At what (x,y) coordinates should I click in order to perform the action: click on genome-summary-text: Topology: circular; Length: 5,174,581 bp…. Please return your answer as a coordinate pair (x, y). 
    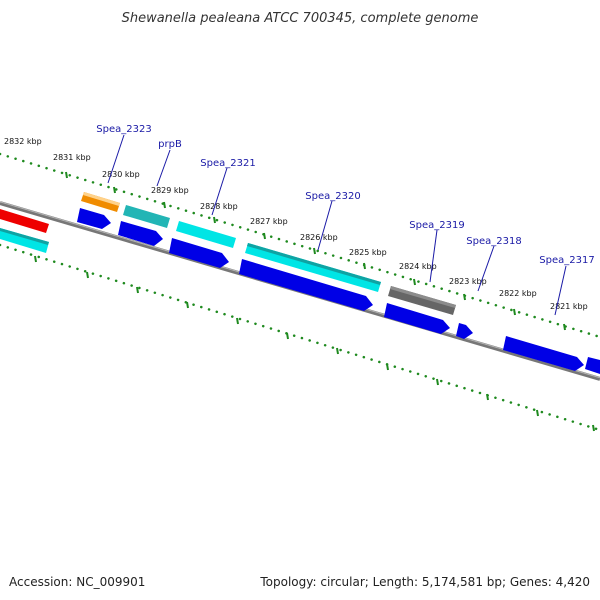
    Looking at the image, I should click on (424, 582).